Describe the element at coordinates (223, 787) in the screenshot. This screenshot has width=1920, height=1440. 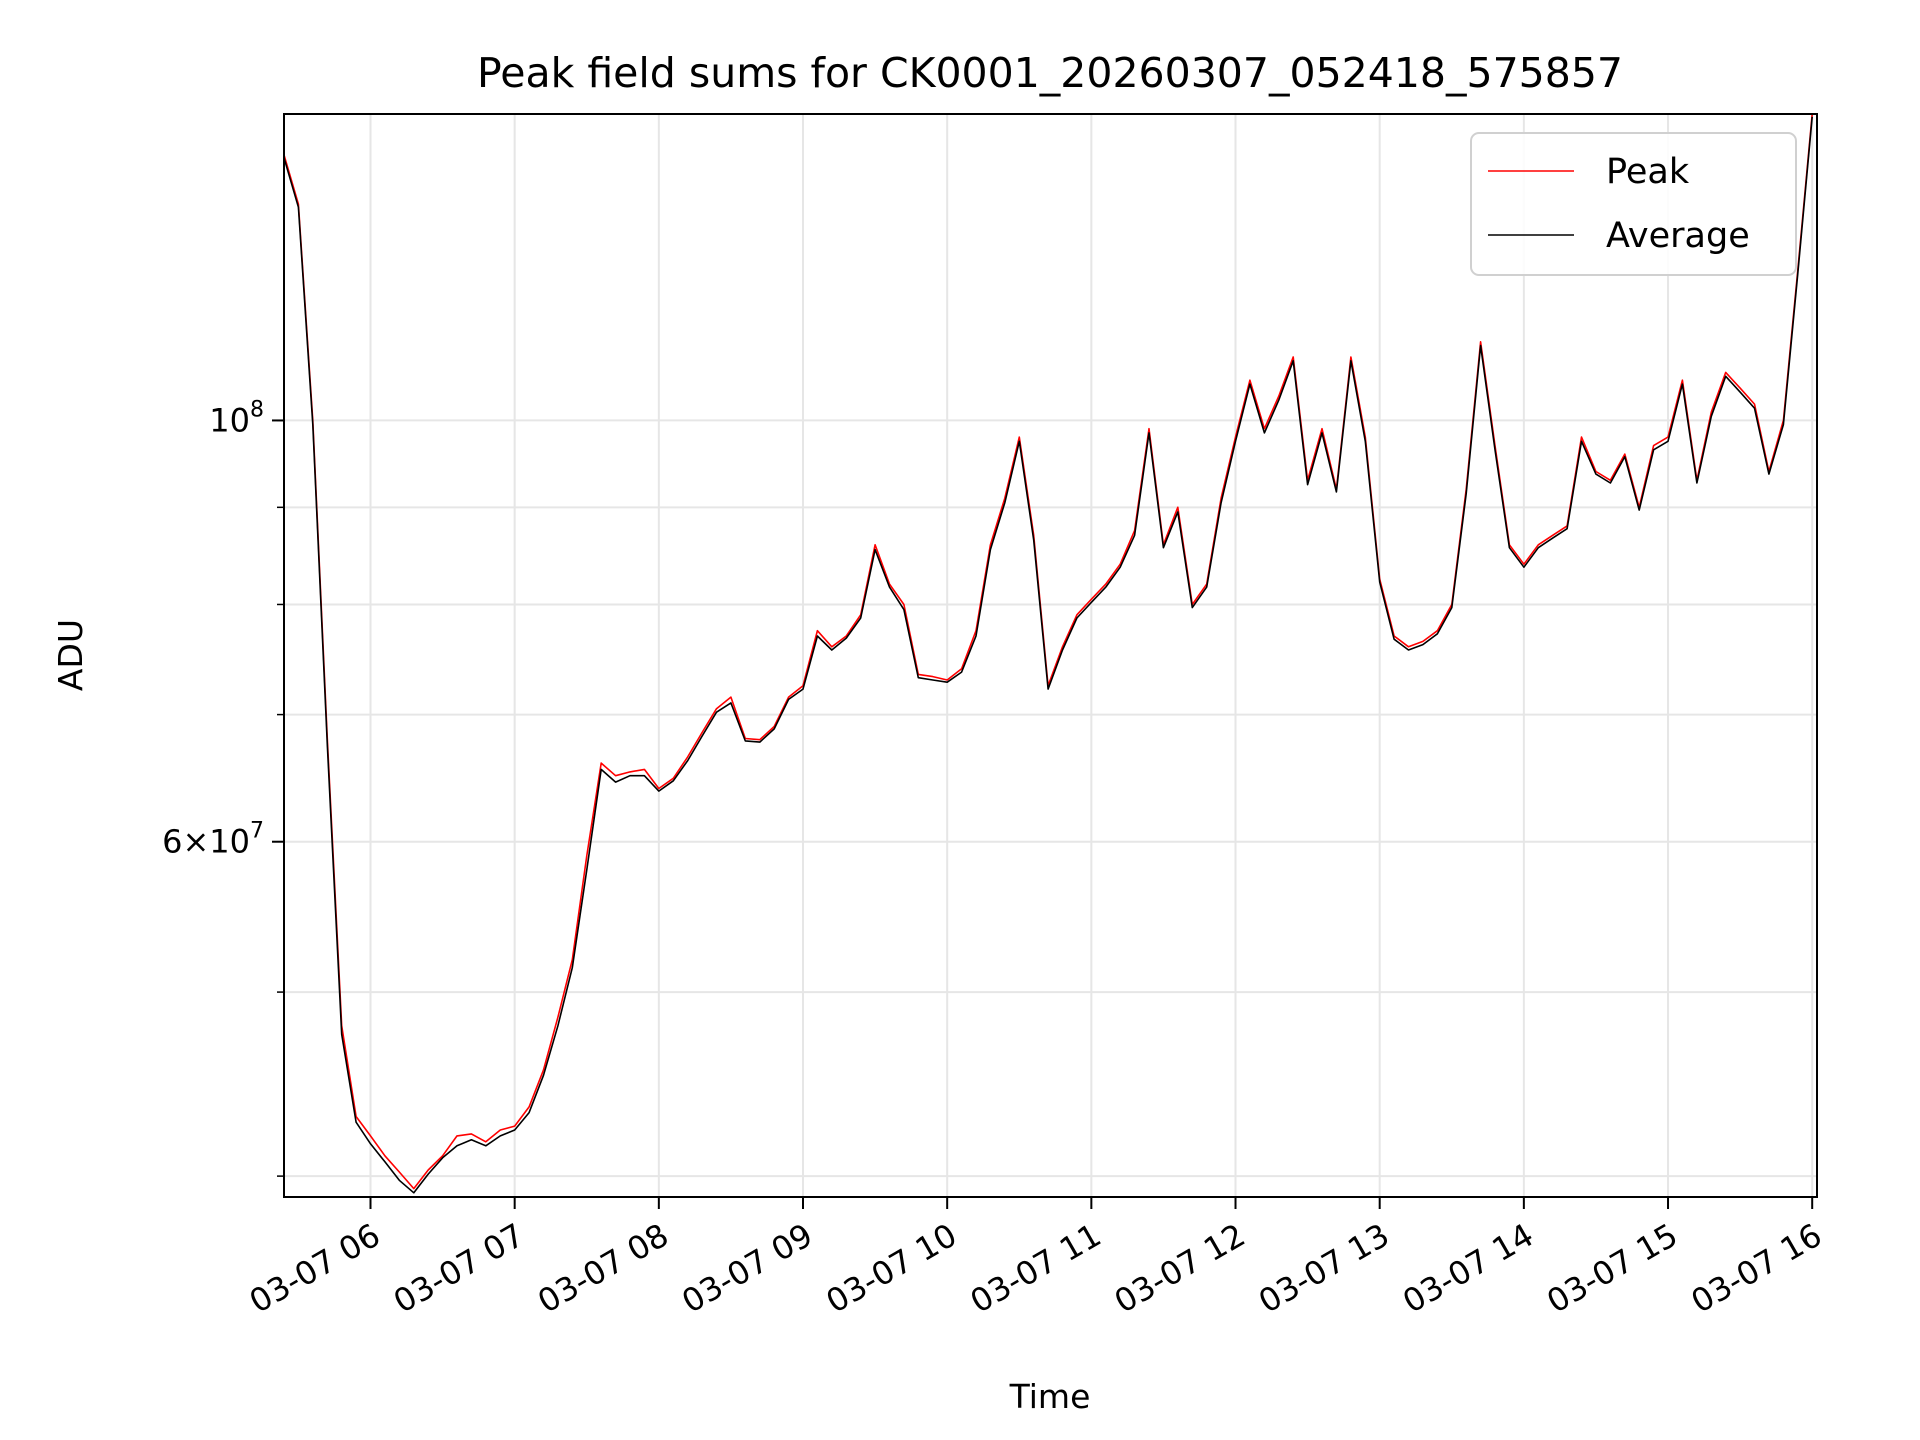
I see `y-axis: 108 6×107` at that location.